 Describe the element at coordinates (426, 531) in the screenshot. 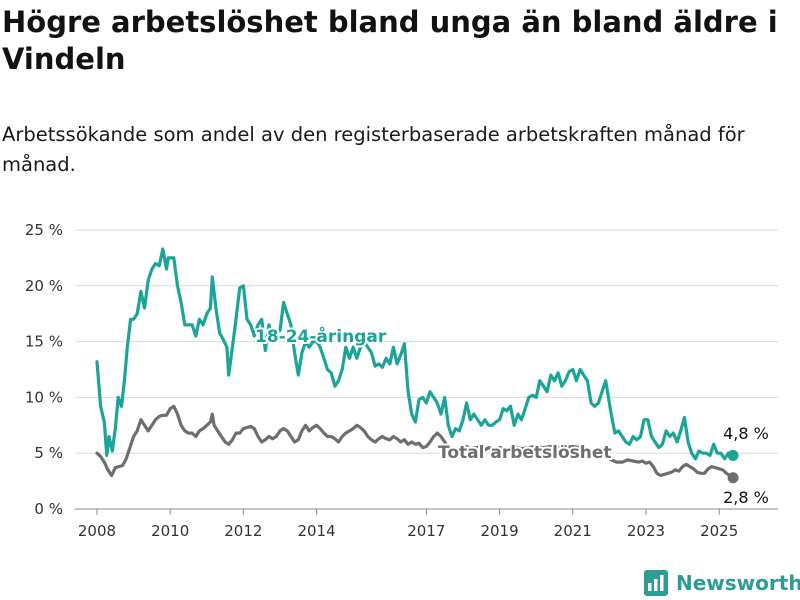

I see `x-tick-label: 2017` at that location.